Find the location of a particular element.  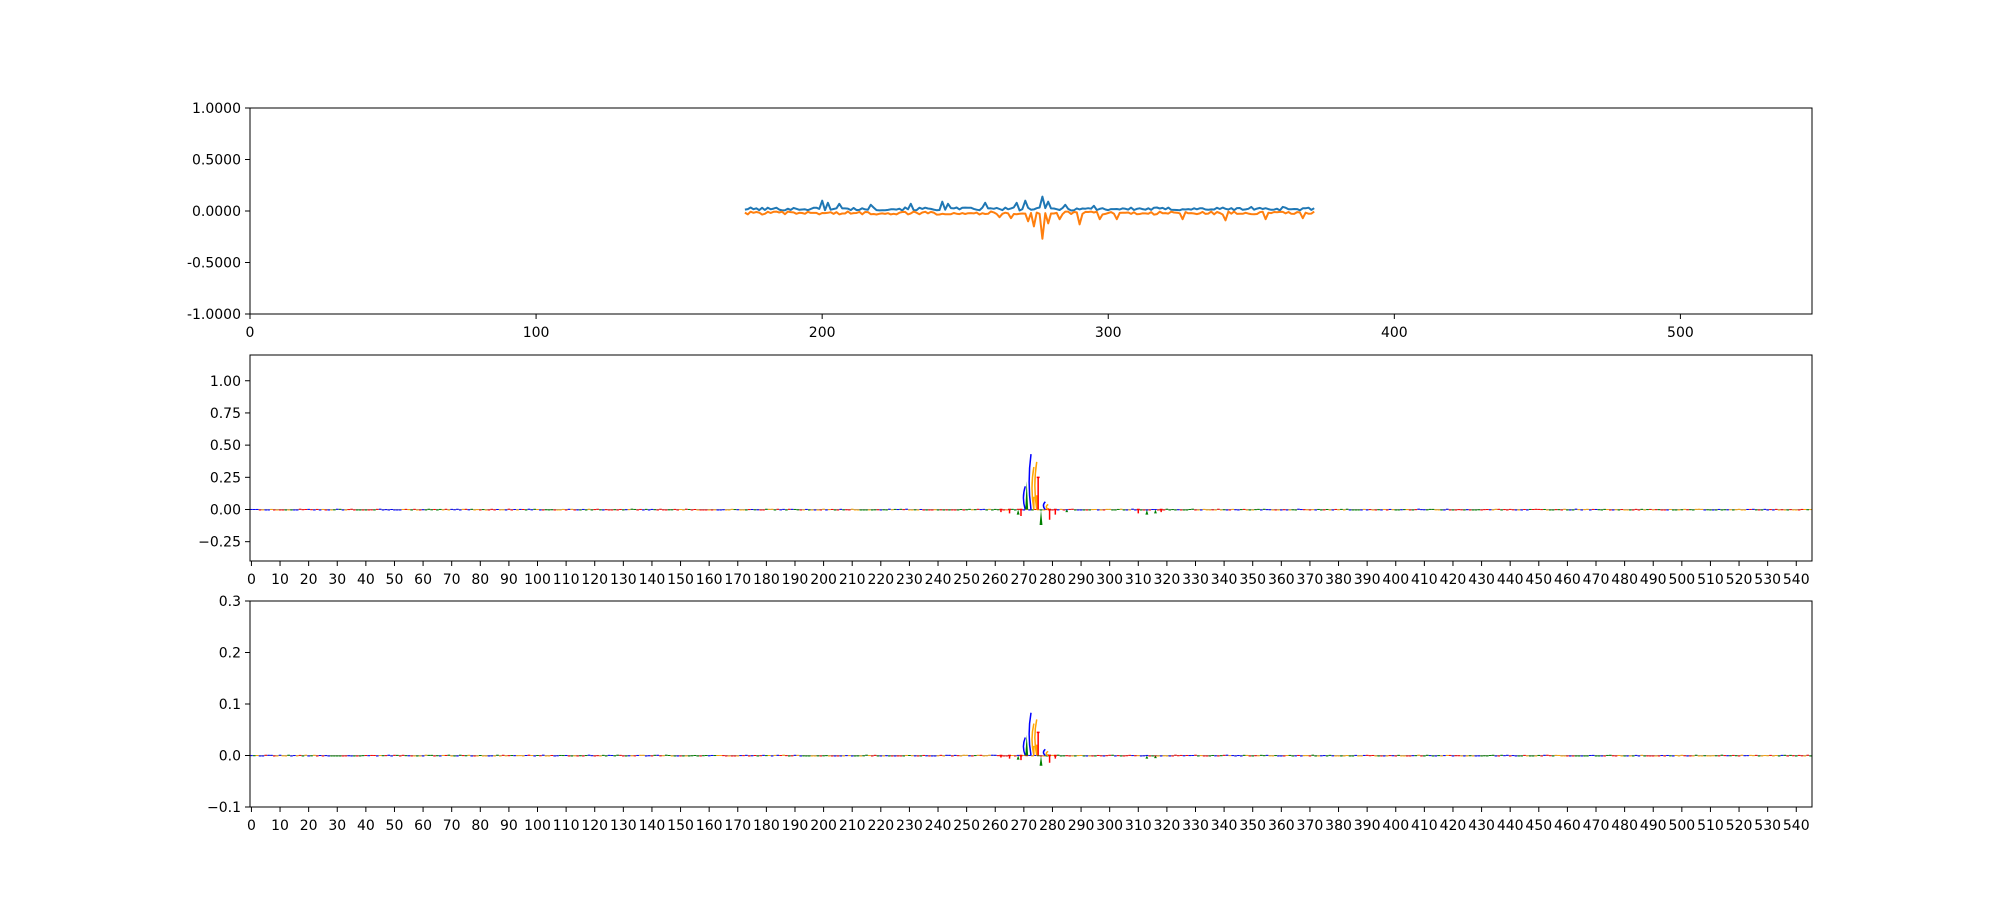

x-tick-label: 240 is located at coordinates (938, 580).